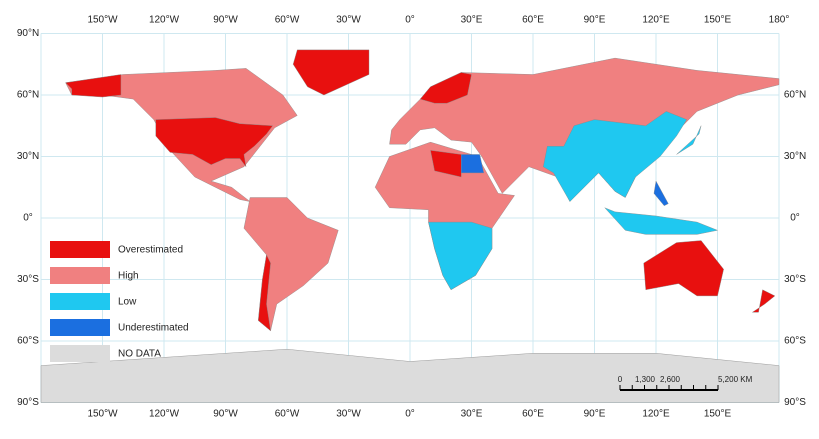 The image size is (819, 439). I want to click on longitude-label-bottom: 30°W, so click(348, 414).